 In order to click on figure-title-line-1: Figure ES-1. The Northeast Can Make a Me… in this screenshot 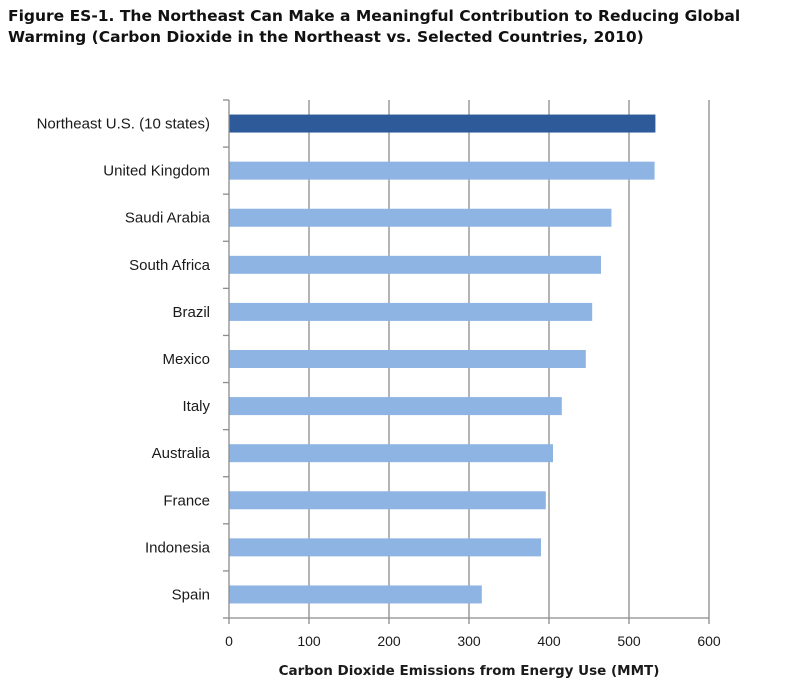, I will do `click(374, 16)`.